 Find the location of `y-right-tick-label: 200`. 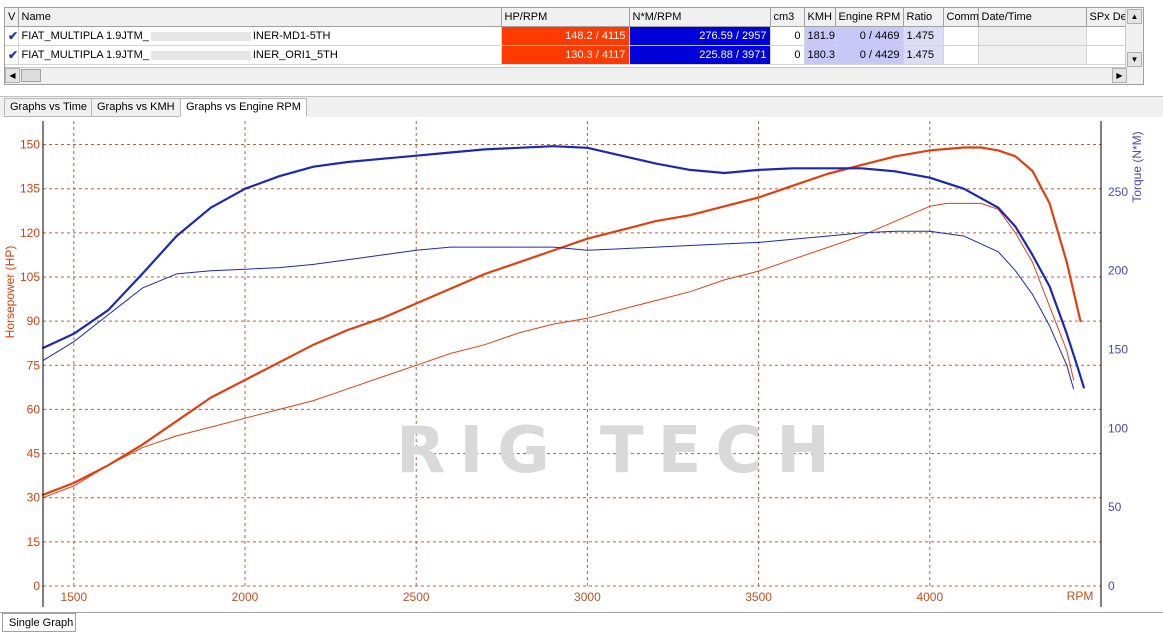

y-right-tick-label: 200 is located at coordinates (1118, 271).